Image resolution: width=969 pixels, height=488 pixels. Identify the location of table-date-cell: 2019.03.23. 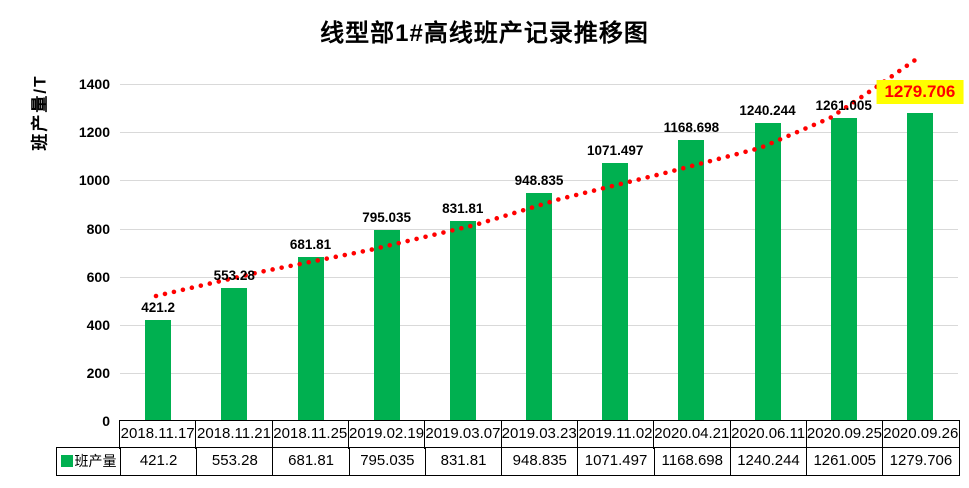
(538, 435).